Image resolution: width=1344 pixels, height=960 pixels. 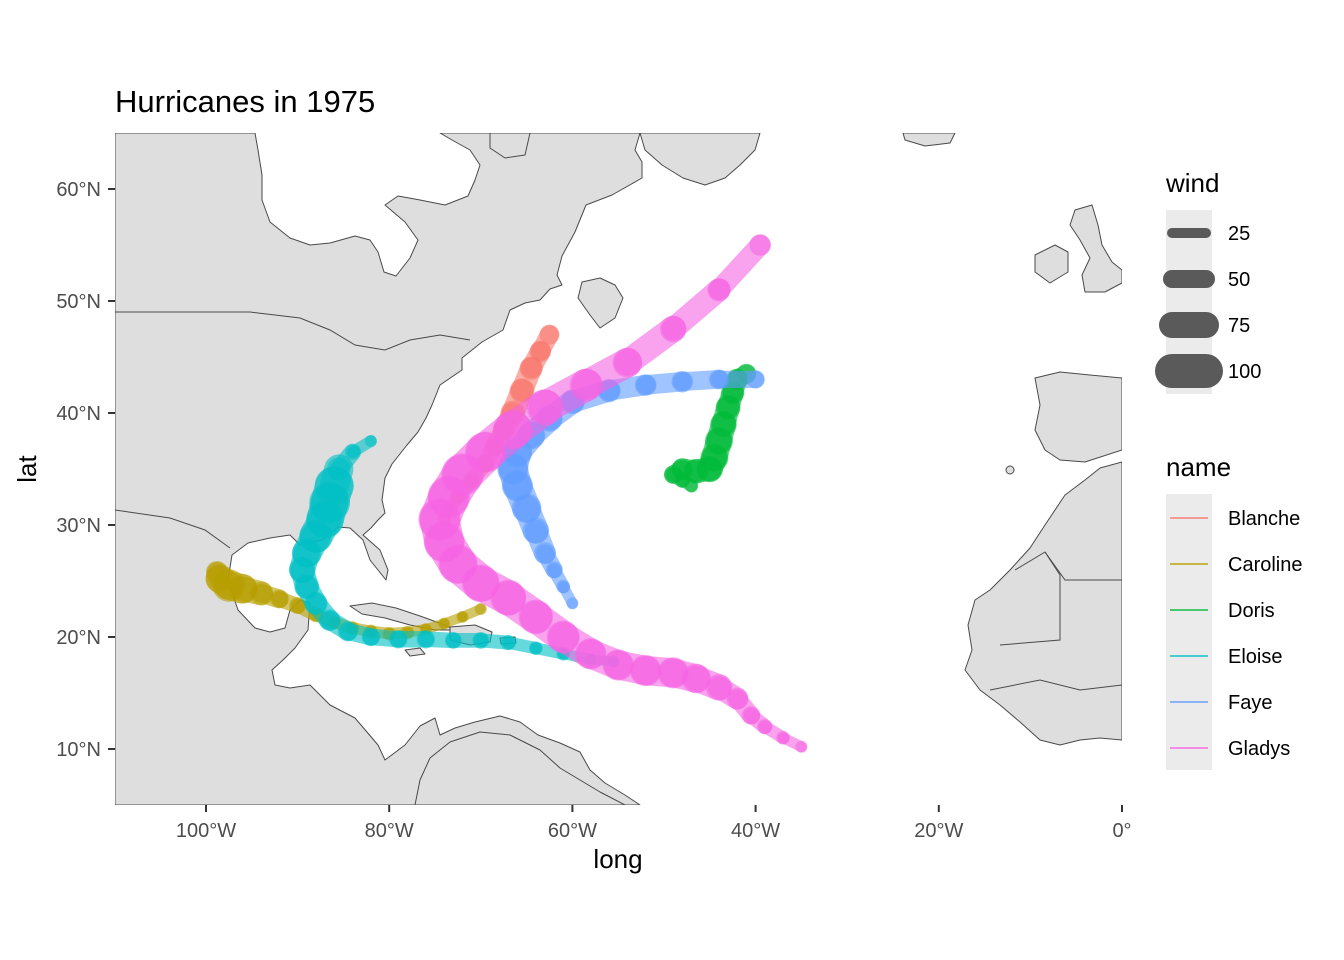 What do you see at coordinates (938, 831) in the screenshot?
I see `x-tick-label: 20°W` at bounding box center [938, 831].